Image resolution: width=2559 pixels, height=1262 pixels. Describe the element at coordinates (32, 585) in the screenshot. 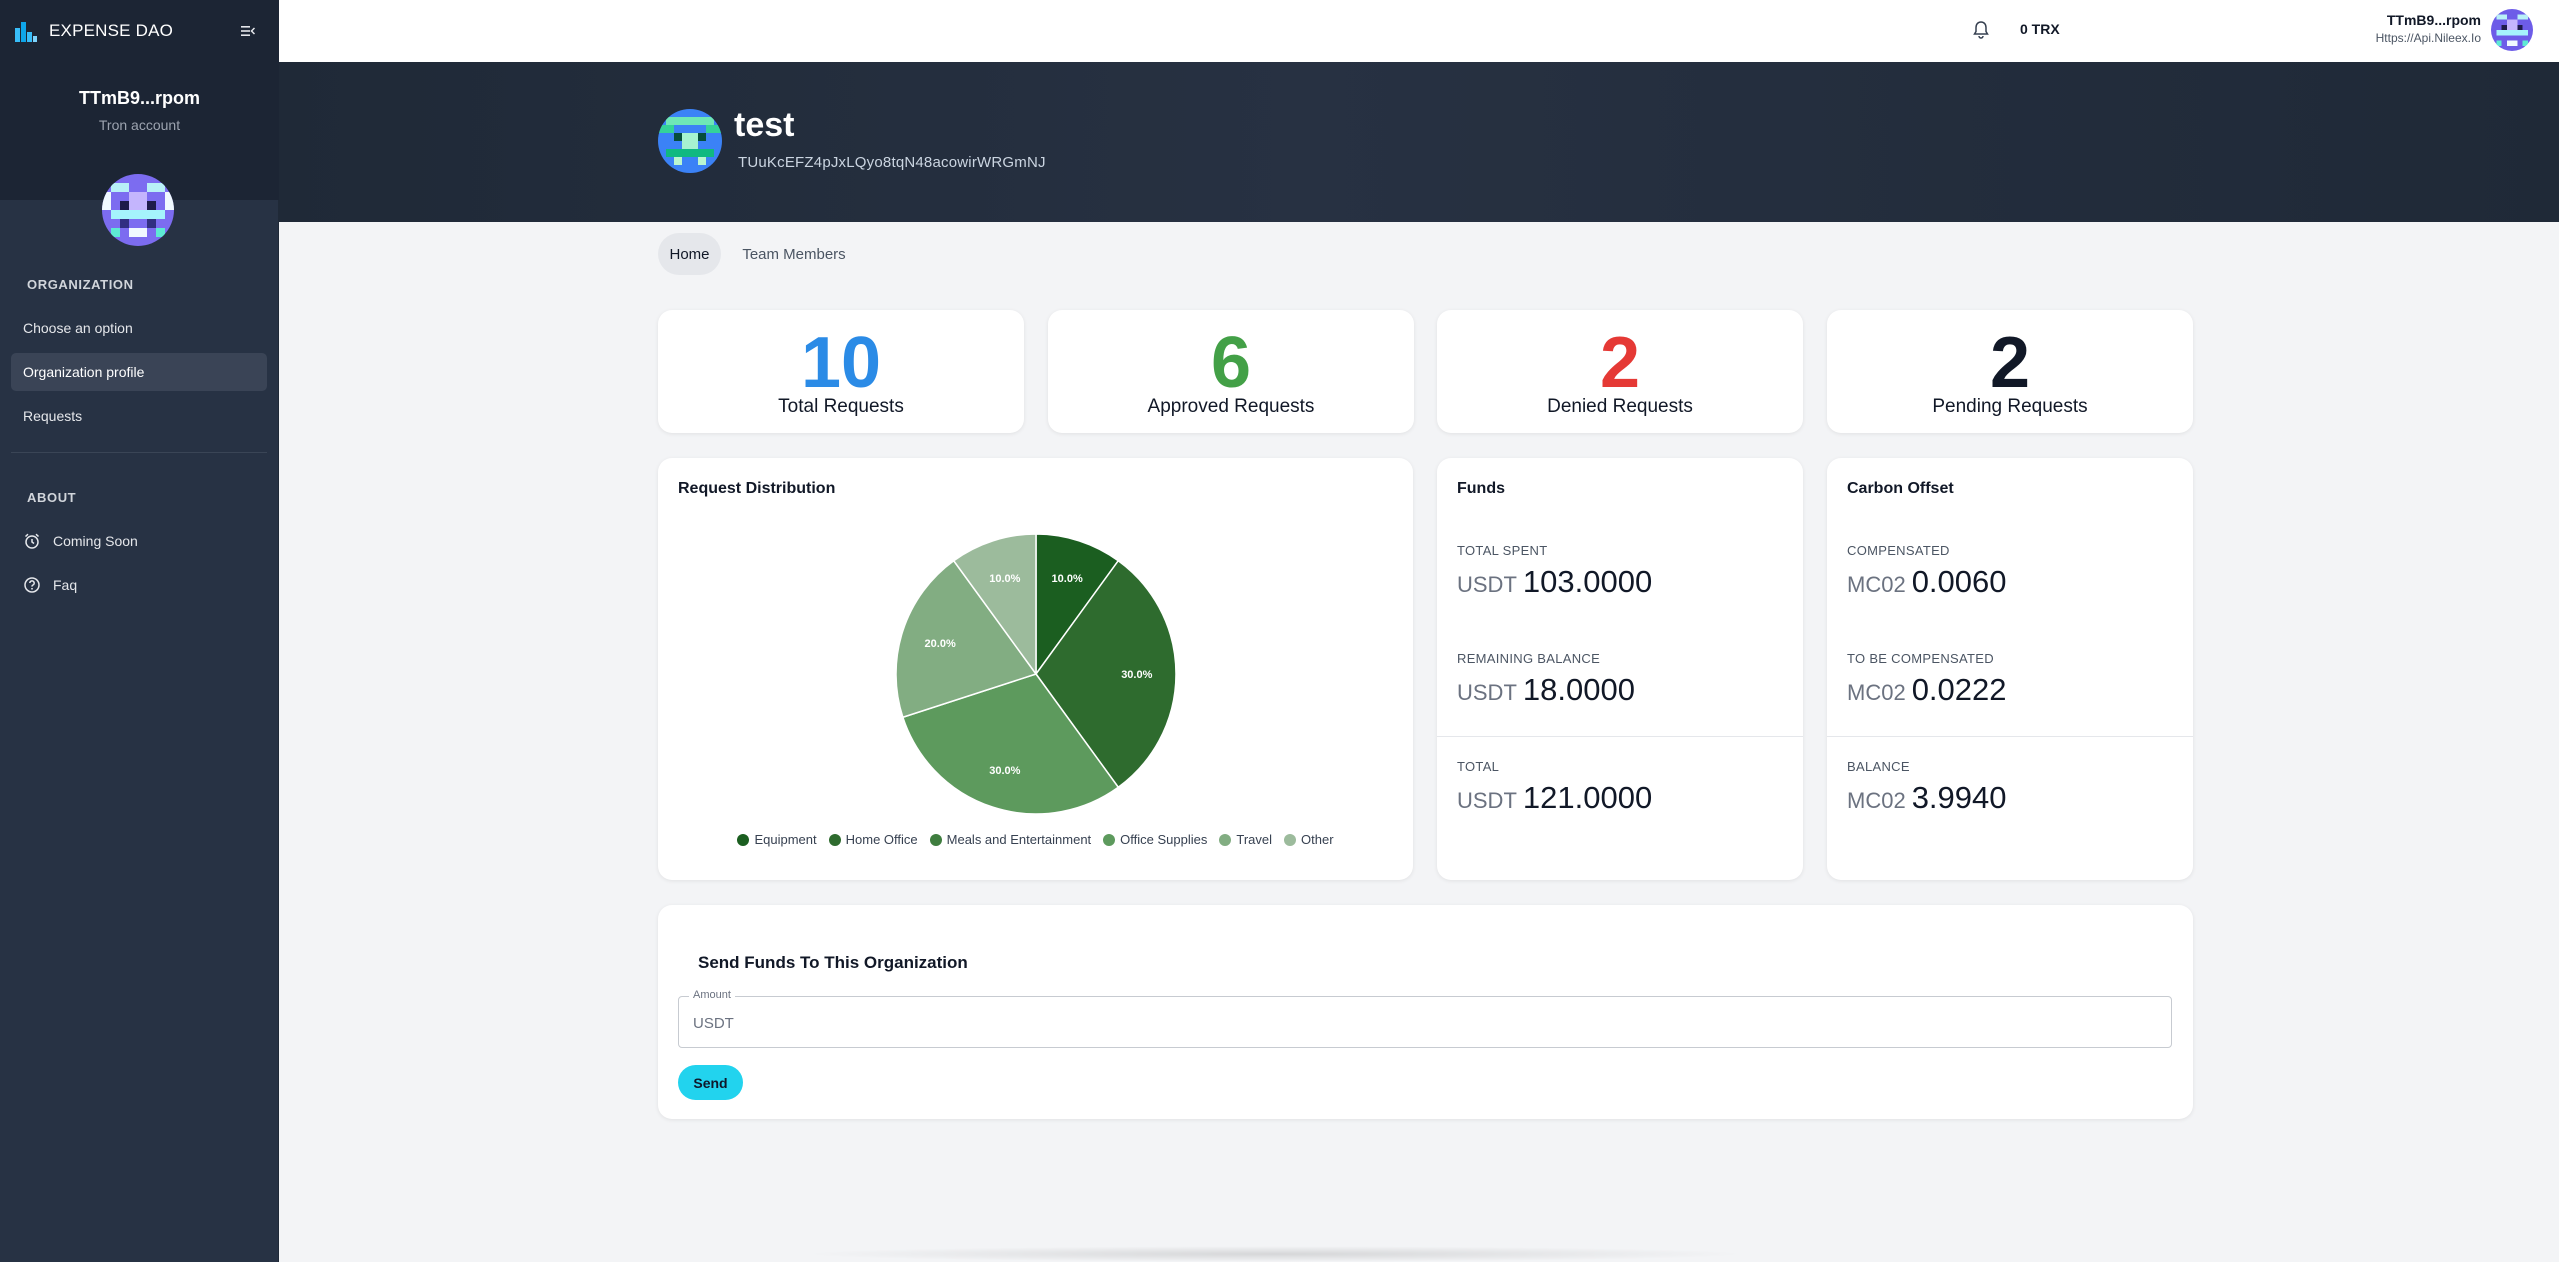

I see `help-circle-icon` at that location.